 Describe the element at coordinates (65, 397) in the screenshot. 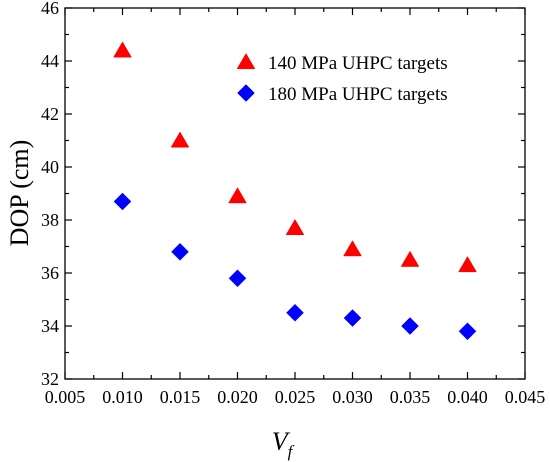

I see `x-tick-label: 0.005` at that location.